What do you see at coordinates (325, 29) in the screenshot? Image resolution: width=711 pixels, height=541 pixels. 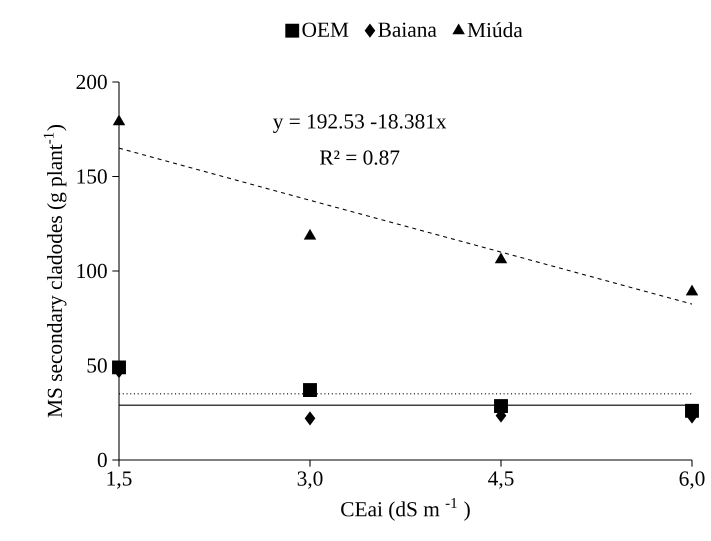 I see `legend-label: OEM` at bounding box center [325, 29].